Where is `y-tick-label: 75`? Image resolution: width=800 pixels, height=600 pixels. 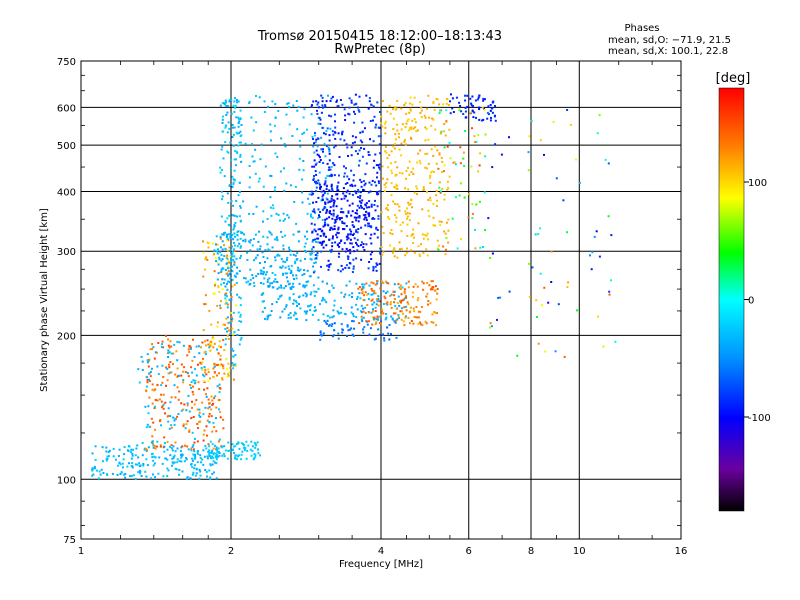 y-tick-label: 75 is located at coordinates (69, 540).